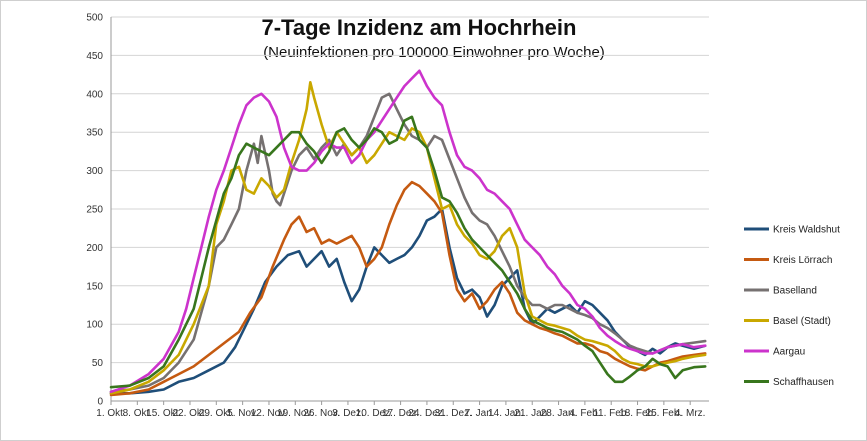 This screenshot has width=867, height=441. What do you see at coordinates (611, 413) in the screenshot?
I see `x-tick-label: 11. Feb.` at bounding box center [611, 413].